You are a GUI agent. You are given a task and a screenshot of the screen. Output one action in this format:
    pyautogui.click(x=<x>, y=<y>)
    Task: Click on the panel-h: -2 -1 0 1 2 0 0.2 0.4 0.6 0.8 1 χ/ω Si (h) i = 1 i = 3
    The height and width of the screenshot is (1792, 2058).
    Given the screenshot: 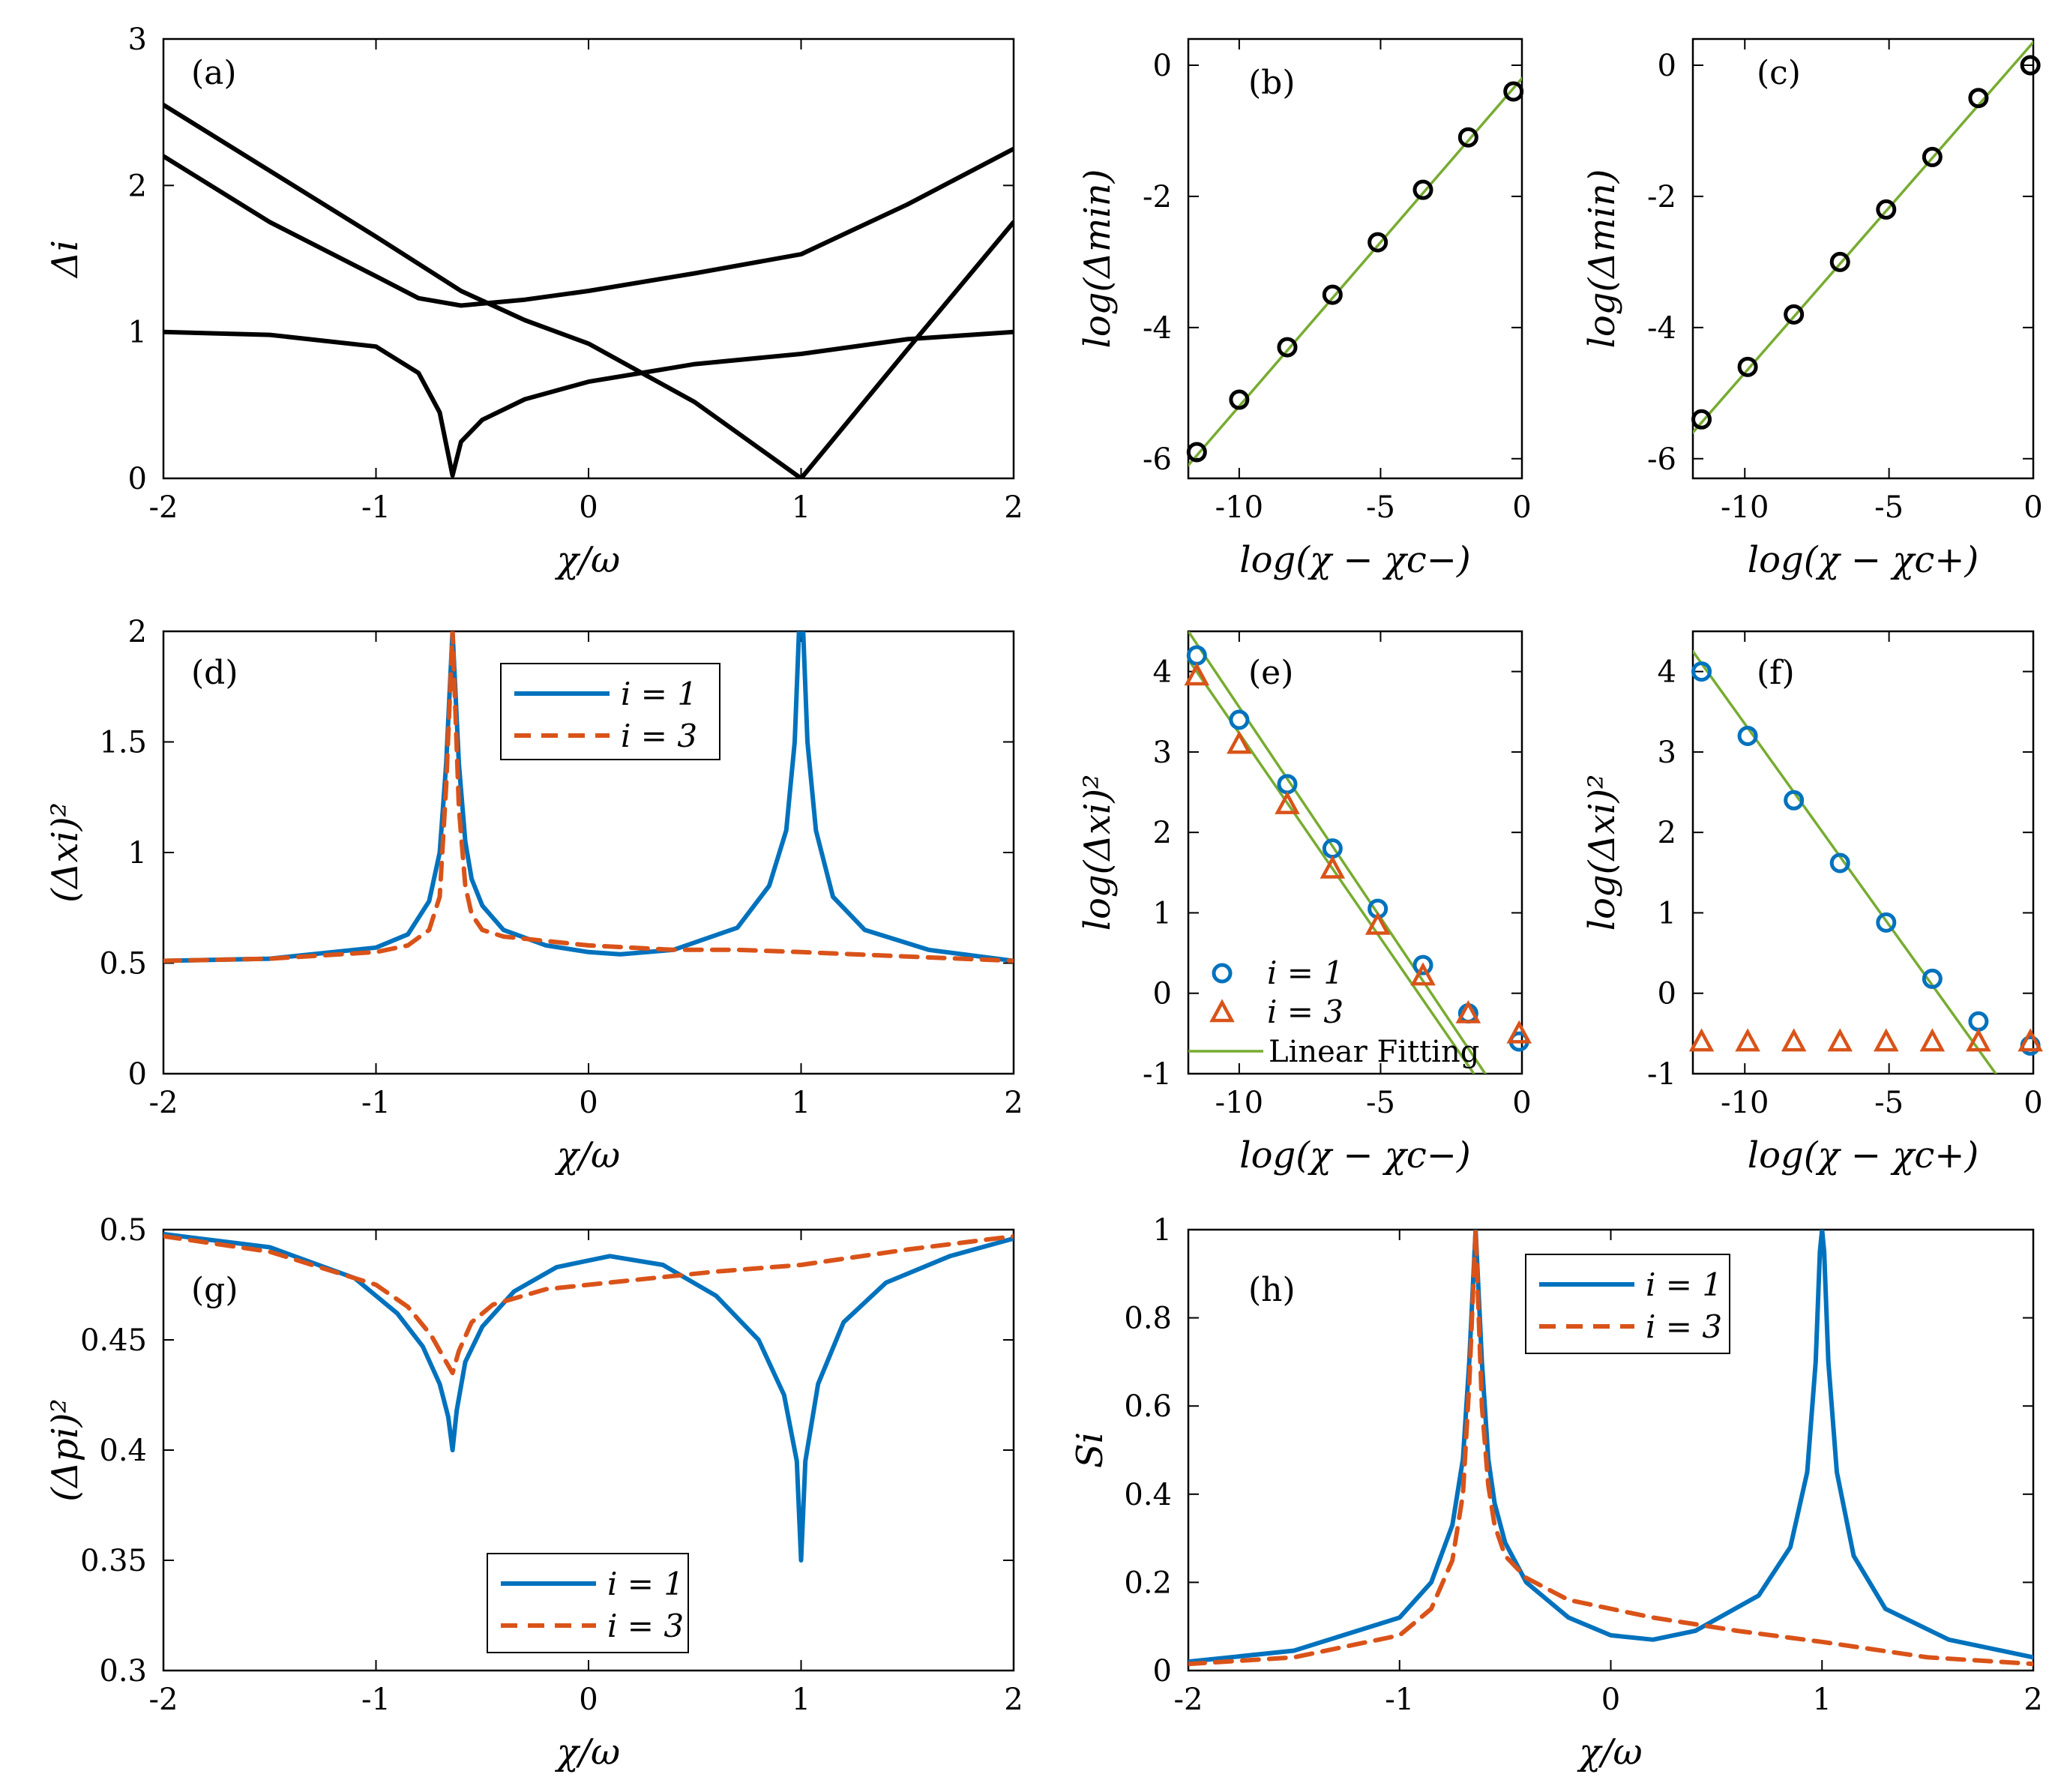 What is the action you would take?
    pyautogui.click(x=1556, y=1493)
    